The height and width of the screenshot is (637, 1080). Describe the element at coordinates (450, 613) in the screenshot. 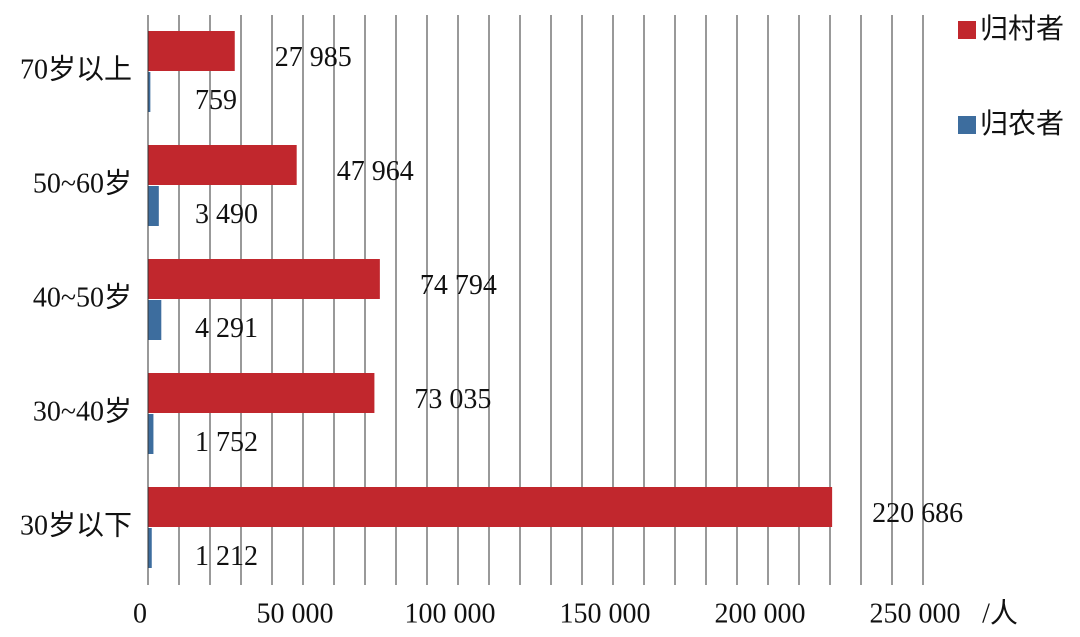

I see `x-tick-label: 100 000` at that location.